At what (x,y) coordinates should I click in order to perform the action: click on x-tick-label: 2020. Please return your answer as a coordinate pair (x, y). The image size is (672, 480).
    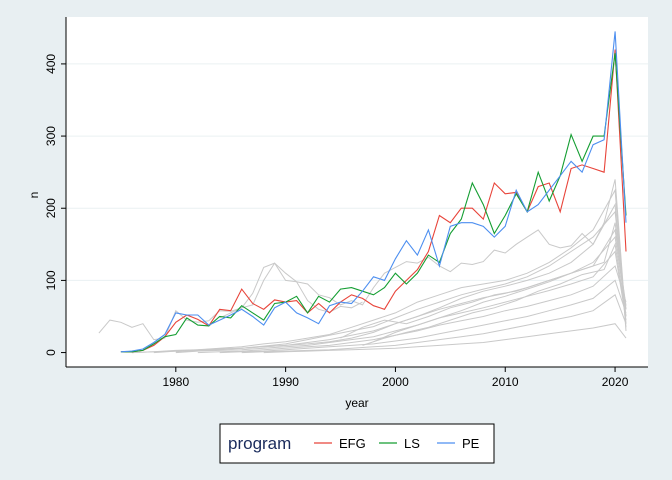
    Looking at the image, I should click on (615, 382).